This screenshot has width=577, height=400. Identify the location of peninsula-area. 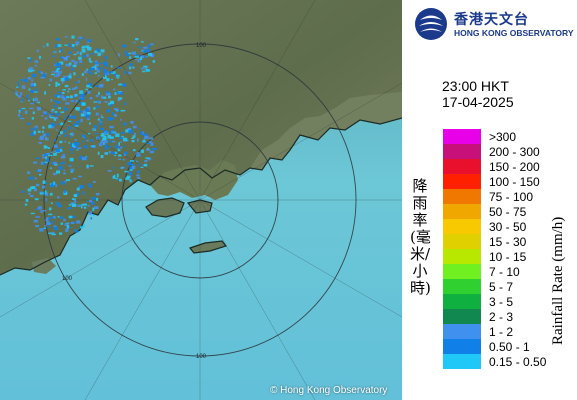
(194, 180).